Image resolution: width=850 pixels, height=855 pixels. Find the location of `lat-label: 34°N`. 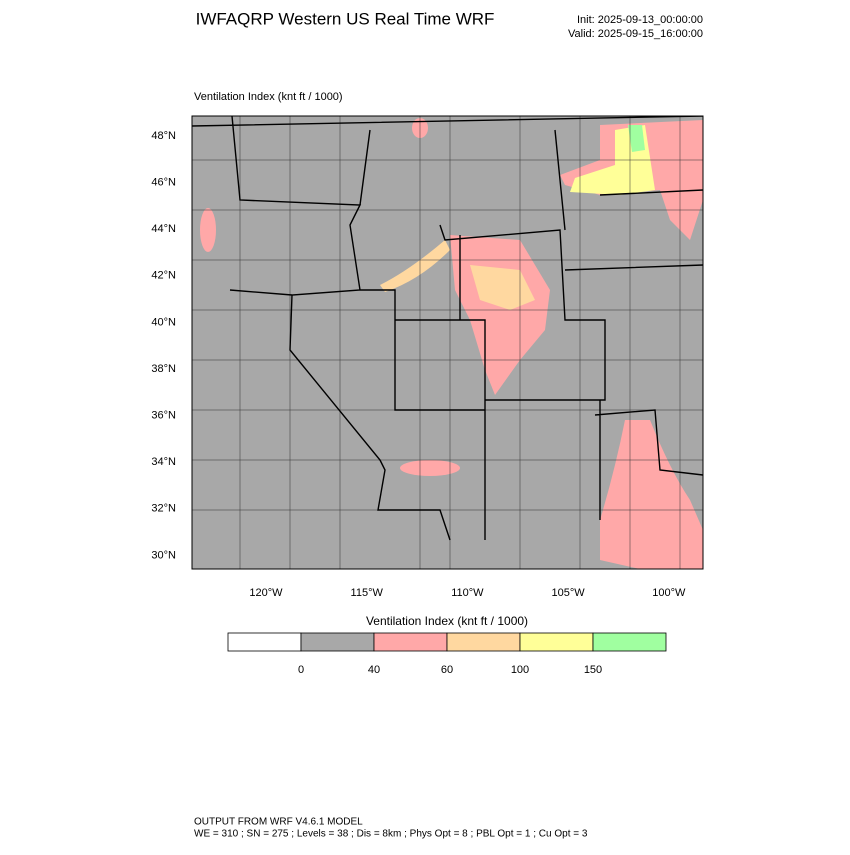

lat-label: 34°N is located at coordinates (163, 462).